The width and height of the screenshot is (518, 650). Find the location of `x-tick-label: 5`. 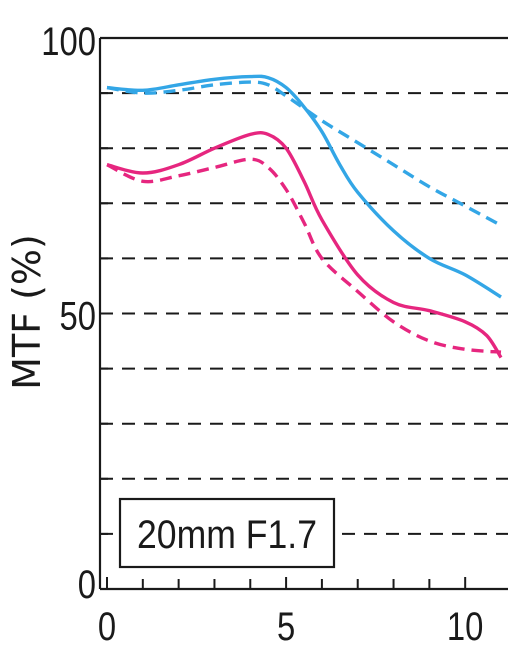

x-tick-label: 5 is located at coordinates (286, 626).